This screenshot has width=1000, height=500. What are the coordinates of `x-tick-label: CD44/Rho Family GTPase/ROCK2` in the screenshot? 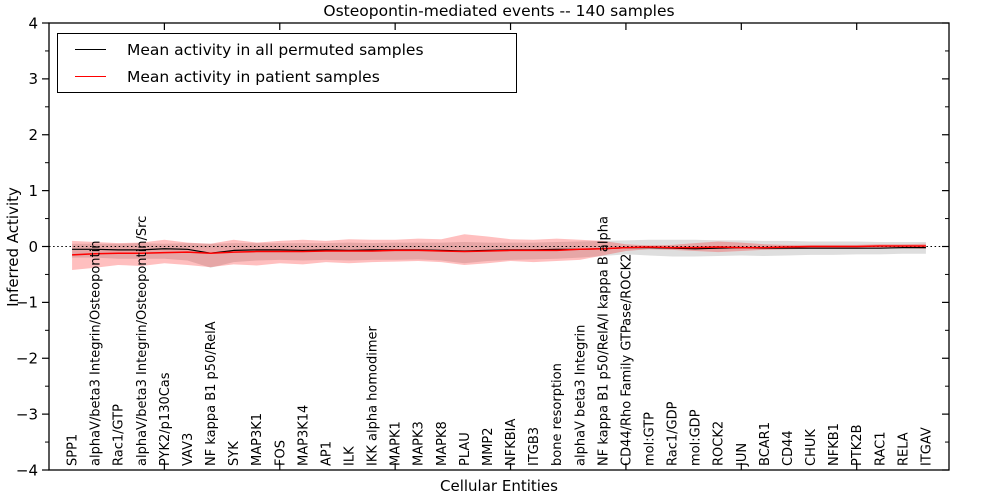 It's located at (626, 360).